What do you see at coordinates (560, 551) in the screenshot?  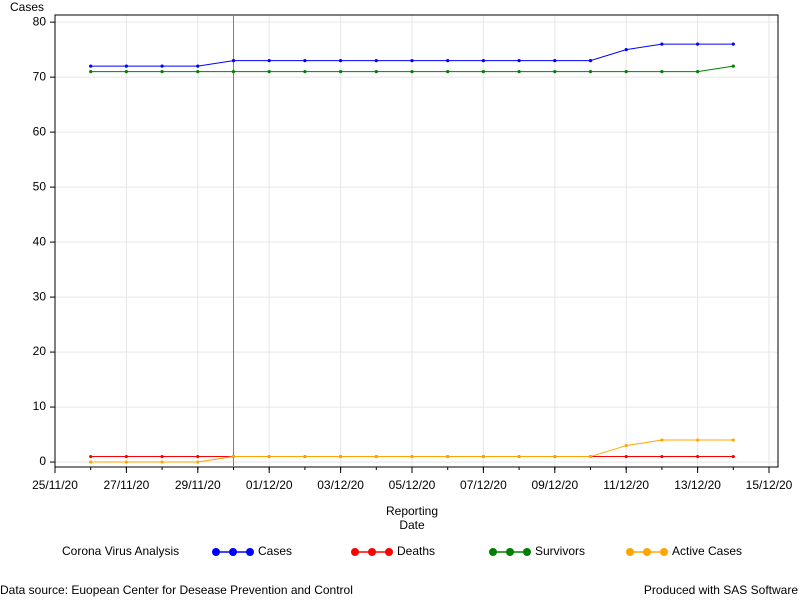 I see `legend-label: Survivors` at bounding box center [560, 551].